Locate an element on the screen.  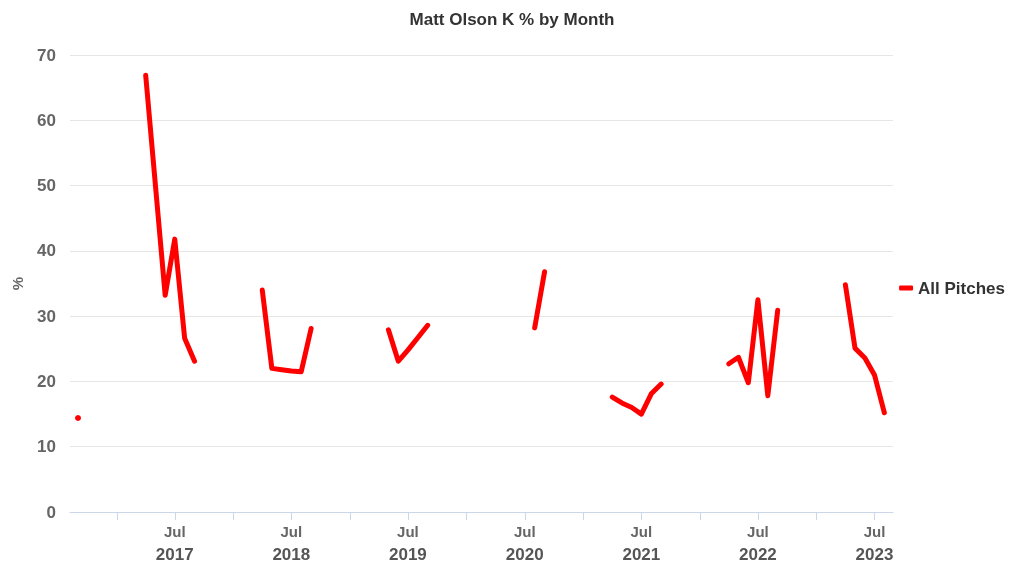
y-tick-label: 40 is located at coordinates (46, 251).